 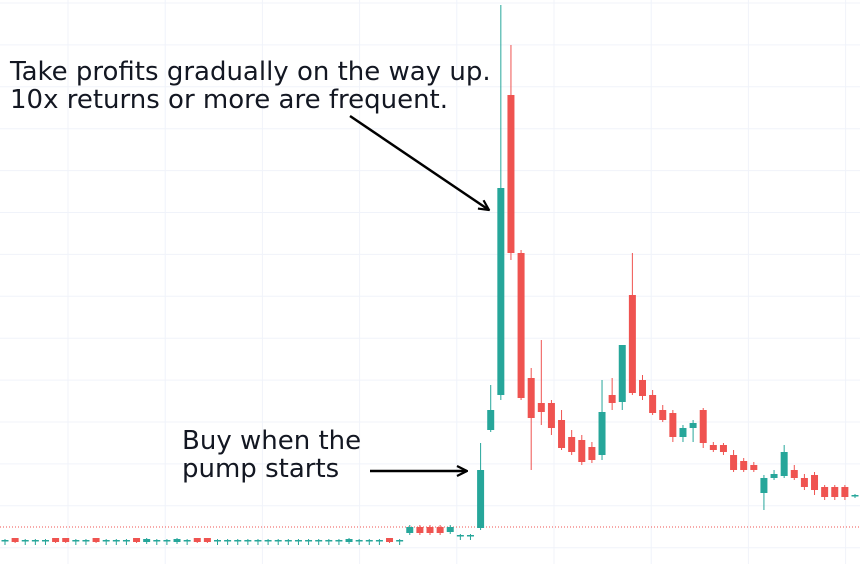 What do you see at coordinates (260, 469) in the screenshot?
I see `annotation-text: pump starts` at bounding box center [260, 469].